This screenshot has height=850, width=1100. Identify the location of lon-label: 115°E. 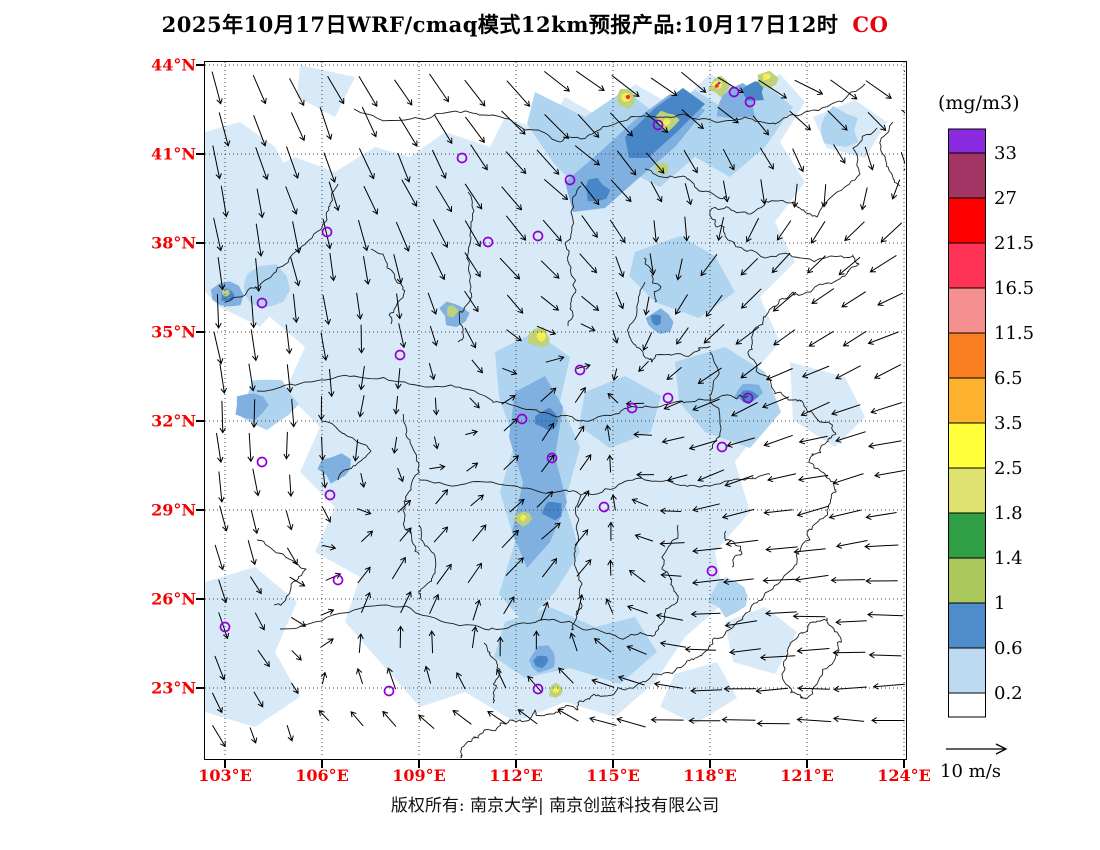
(613, 775).